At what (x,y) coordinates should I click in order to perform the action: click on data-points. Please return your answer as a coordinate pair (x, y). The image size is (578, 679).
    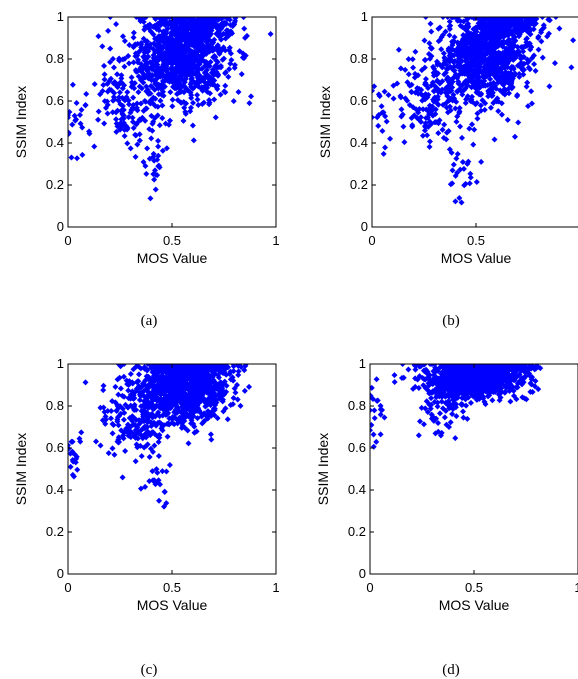
    Looking at the image, I should click on (474, 111).